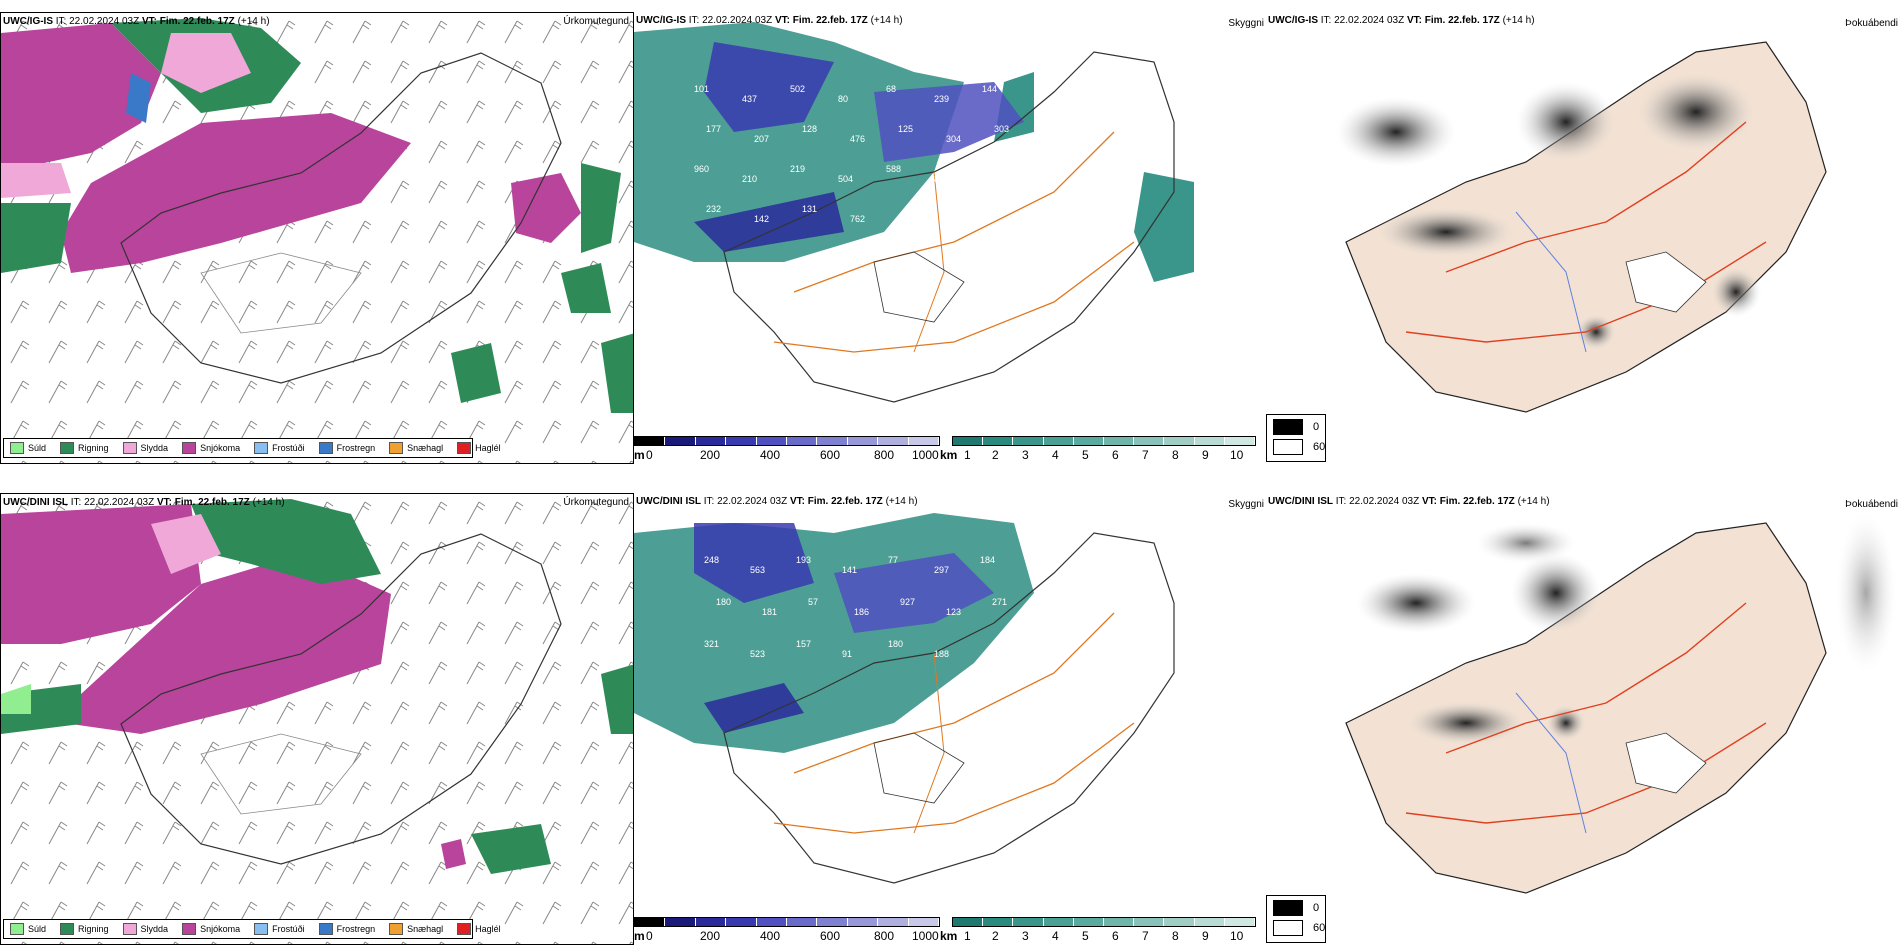  Describe the element at coordinates (857, 139) in the screenshot. I see `station-visibility-label: 476` at that location.